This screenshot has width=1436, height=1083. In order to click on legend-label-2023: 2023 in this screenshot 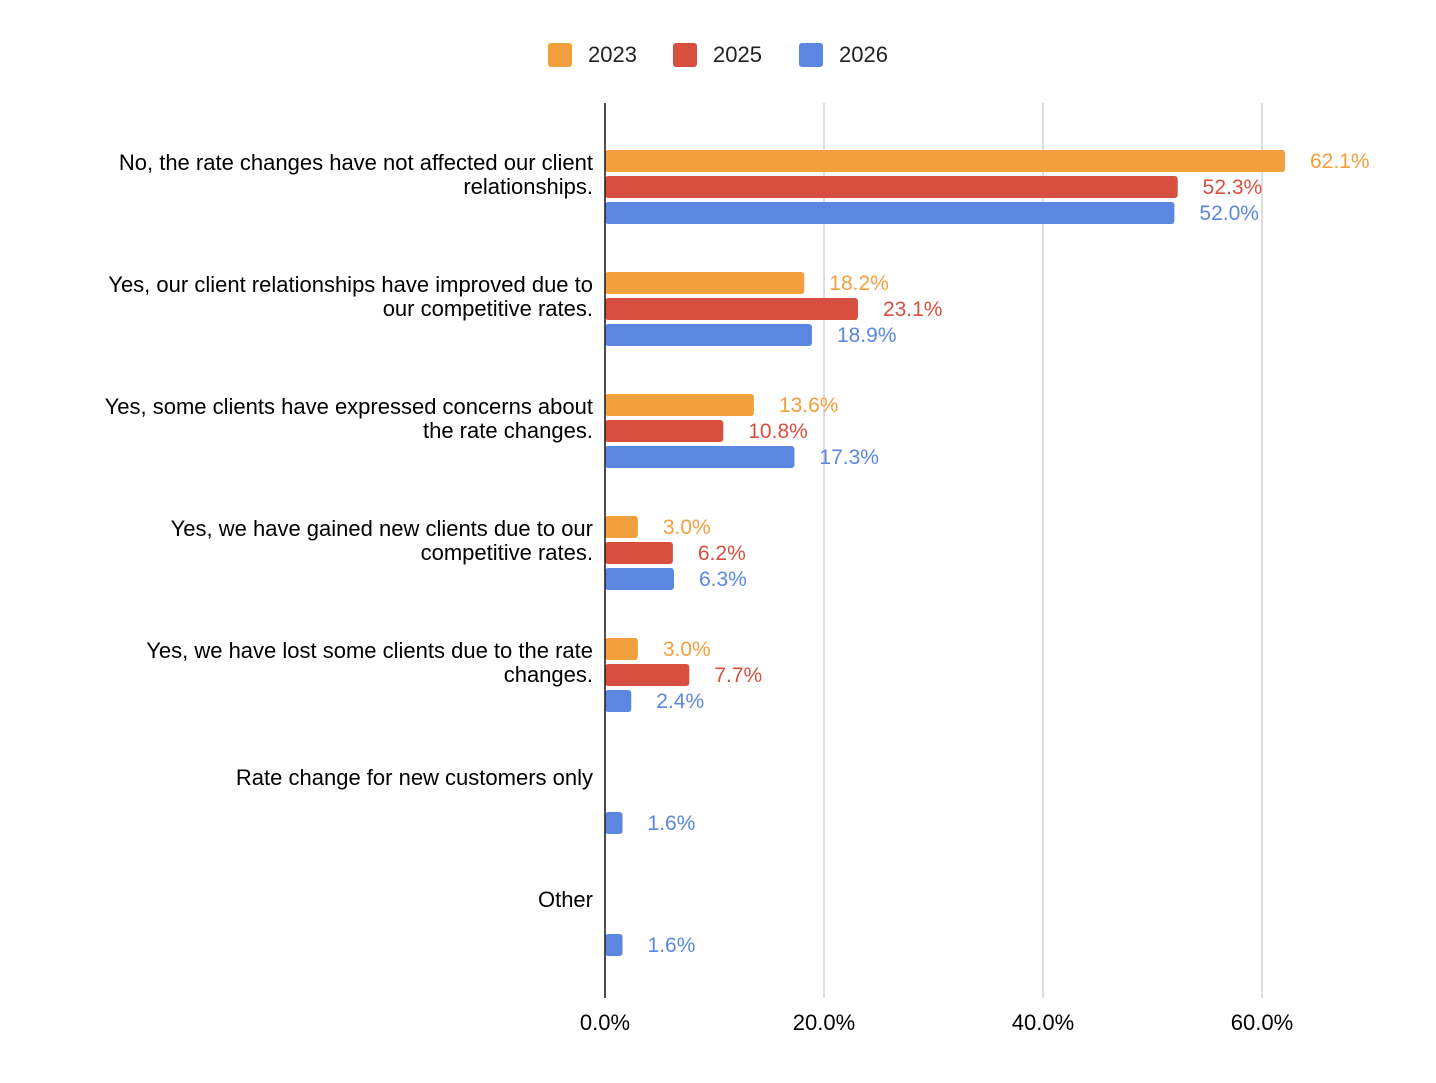, I will do `click(612, 54)`.